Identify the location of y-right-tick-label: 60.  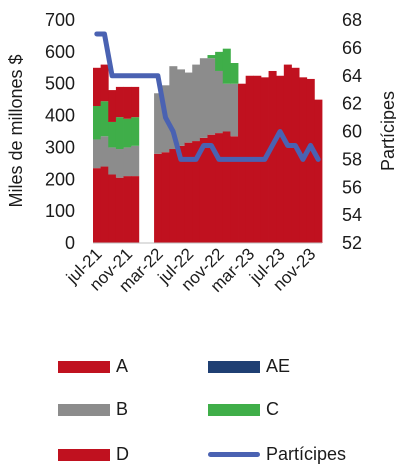
(352, 132).